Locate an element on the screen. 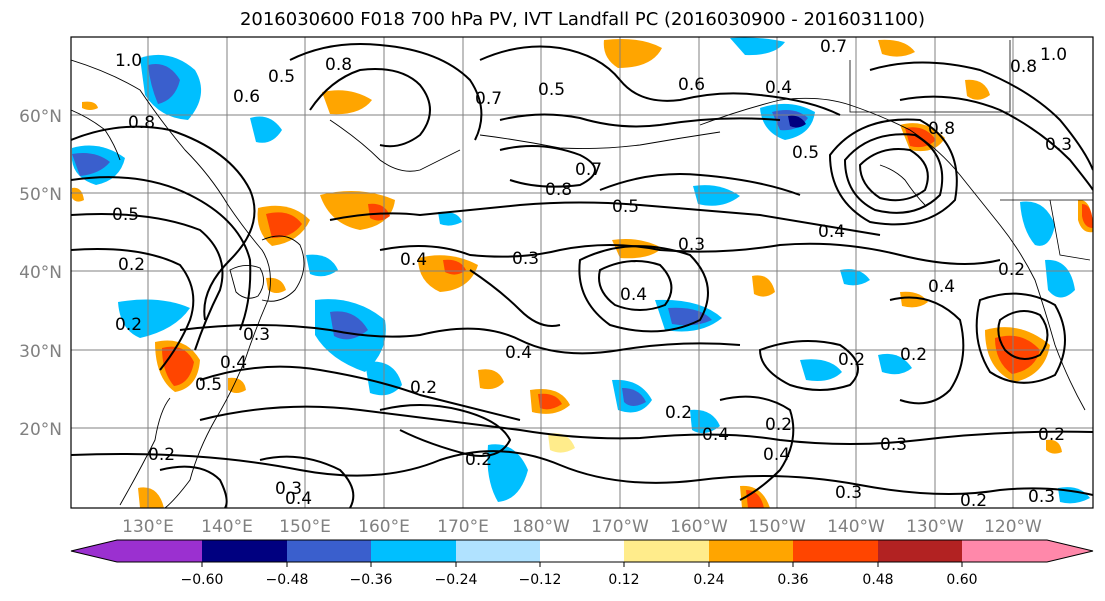 The width and height of the screenshot is (1105, 601). coastline-korea is located at coordinates (246, 282).